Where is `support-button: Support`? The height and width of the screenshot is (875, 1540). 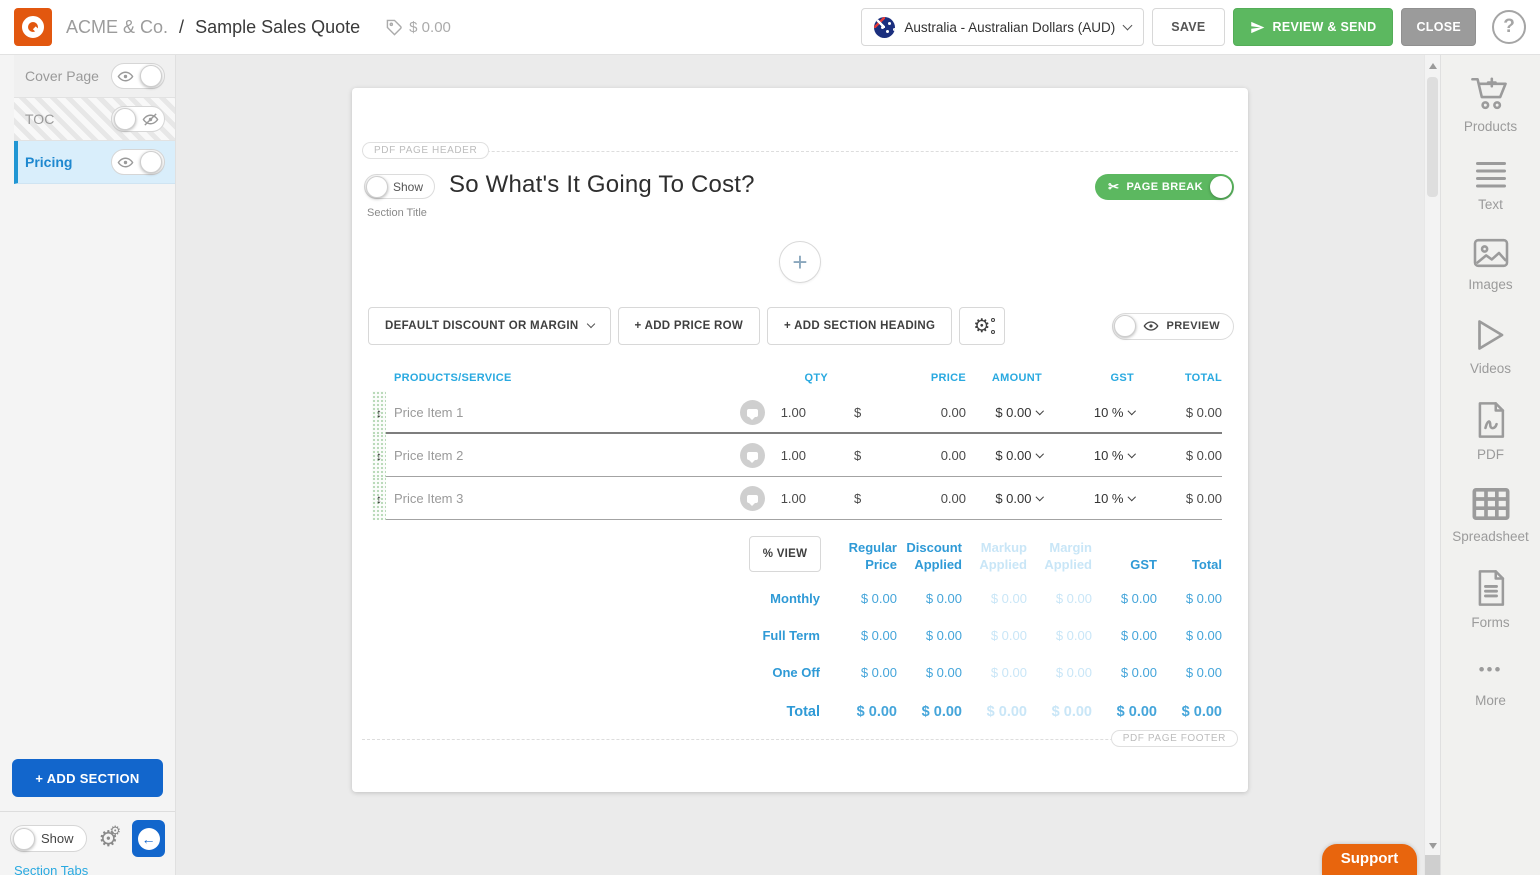 support-button: Support is located at coordinates (1369, 859).